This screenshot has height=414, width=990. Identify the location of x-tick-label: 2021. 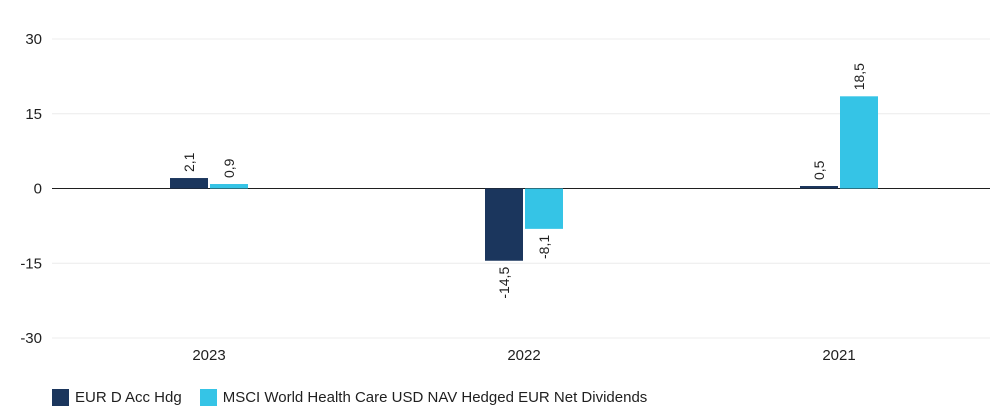
(838, 355).